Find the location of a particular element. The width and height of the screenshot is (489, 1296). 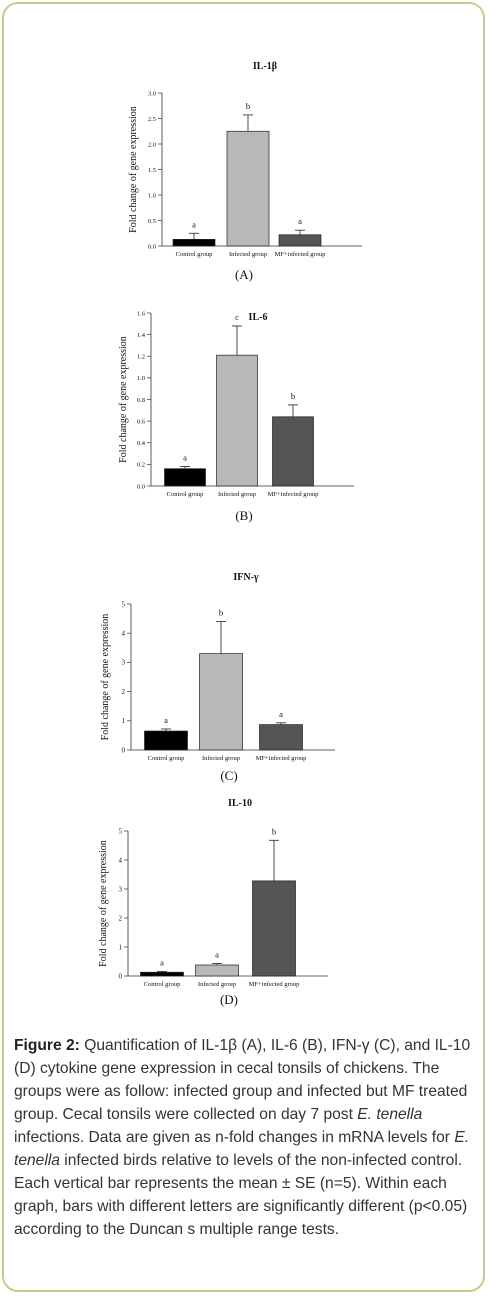

significance-letter: c is located at coordinates (237, 317).